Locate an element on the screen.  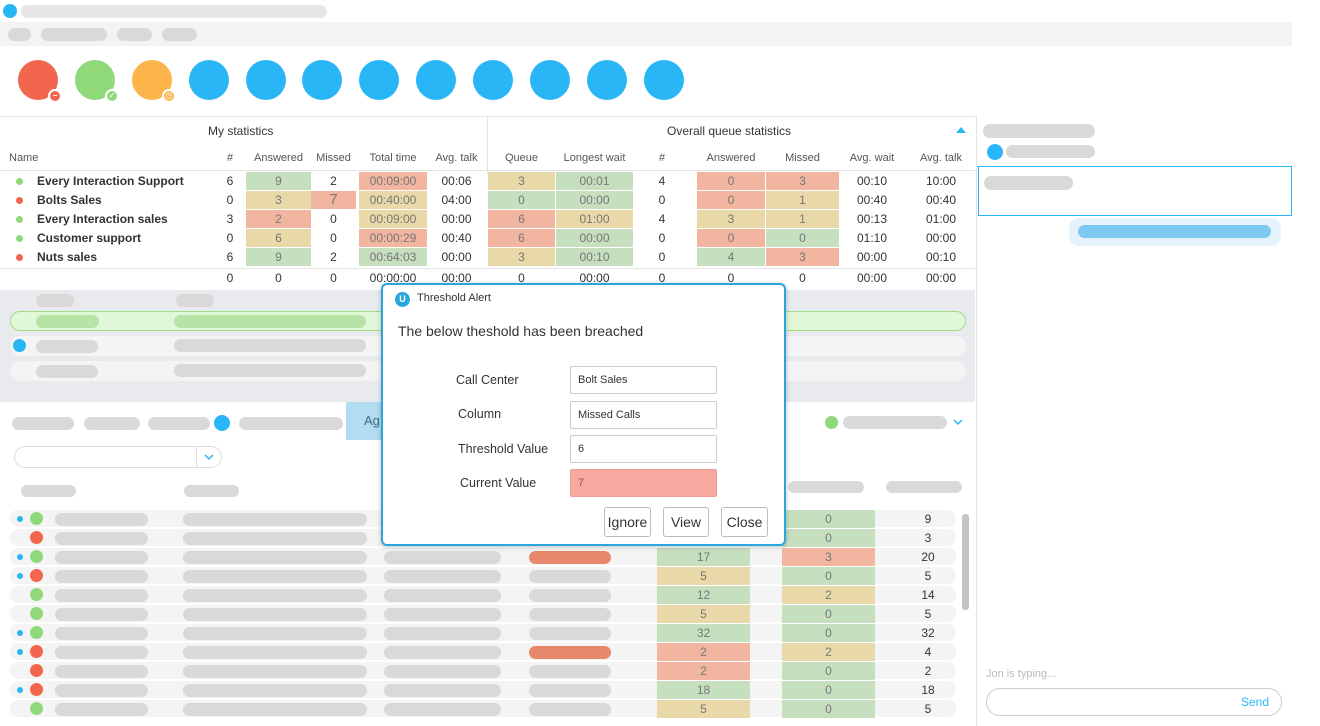
filter-dropdown is located at coordinates (118, 457).